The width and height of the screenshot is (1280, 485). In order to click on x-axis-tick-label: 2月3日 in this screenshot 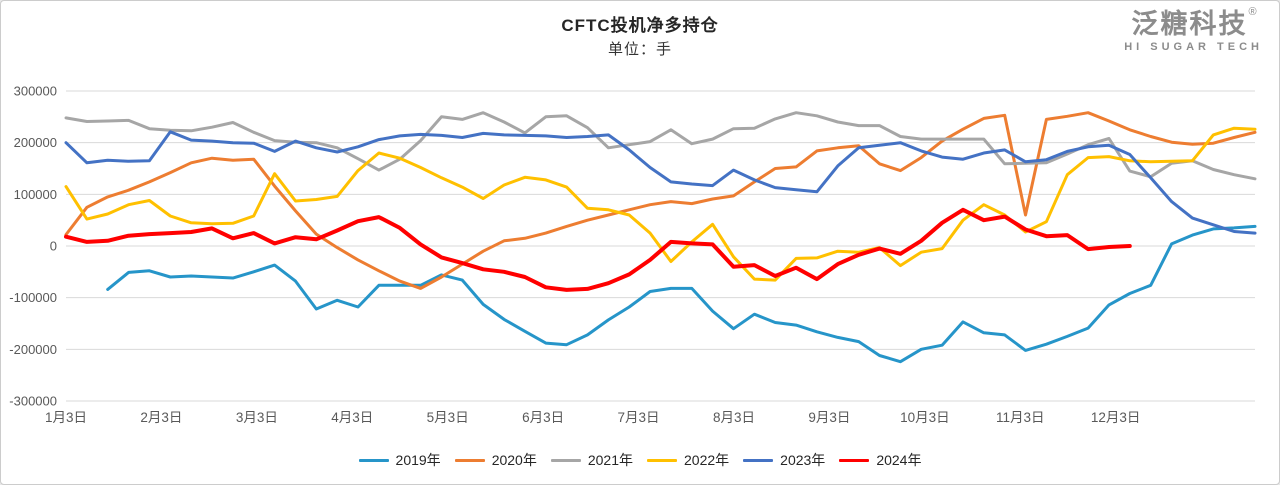, I will do `click(161, 417)`.